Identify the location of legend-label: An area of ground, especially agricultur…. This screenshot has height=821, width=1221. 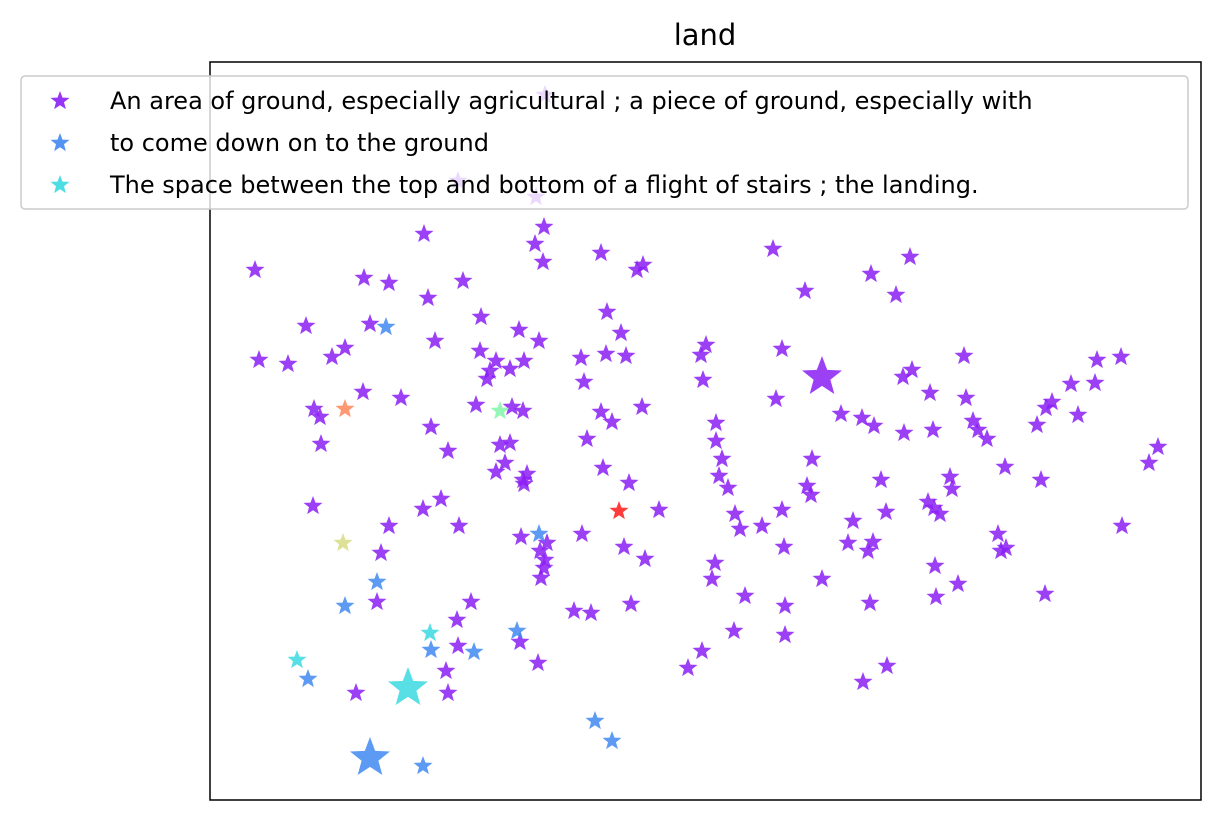
(571, 101).